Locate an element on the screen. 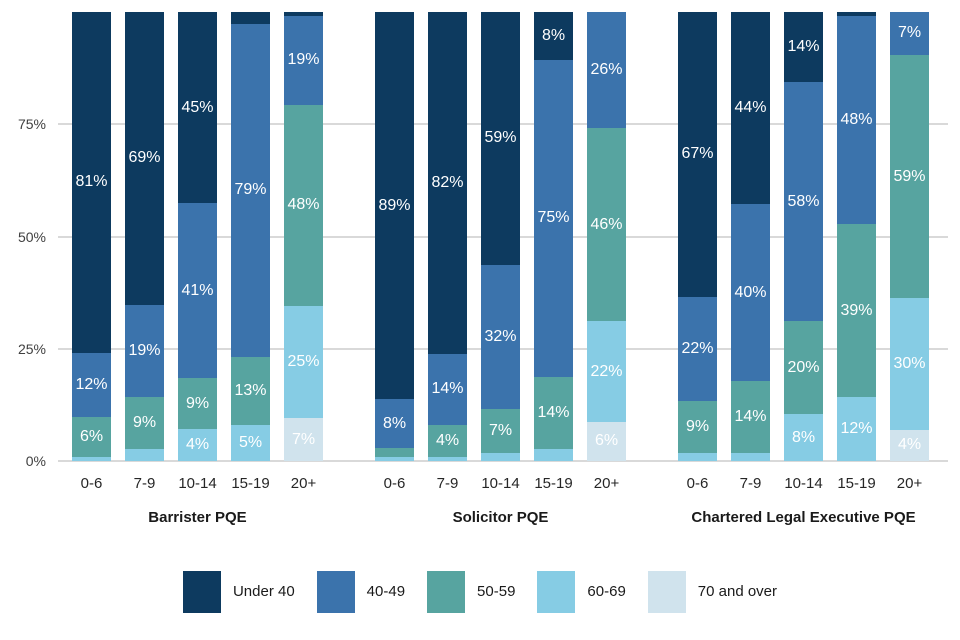  bar-segment-label: 48% is located at coordinates (856, 120).